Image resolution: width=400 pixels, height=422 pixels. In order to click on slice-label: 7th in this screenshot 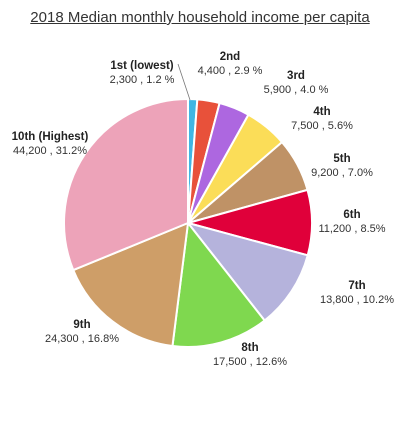, I will do `click(356, 286)`.